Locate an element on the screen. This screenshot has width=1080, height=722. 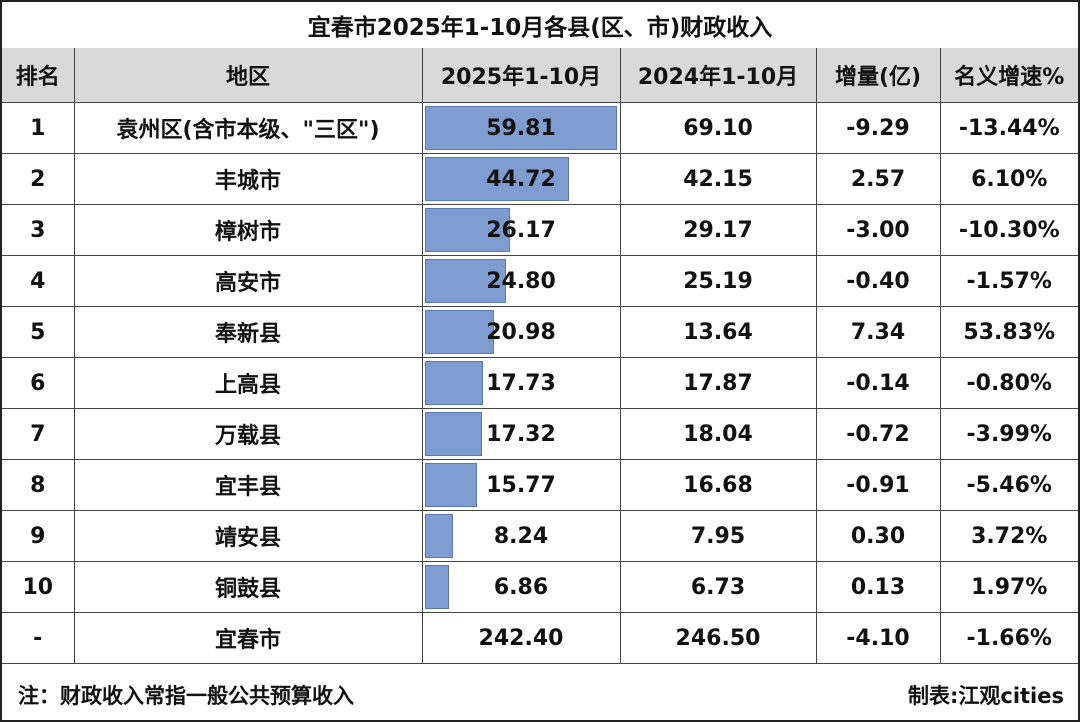
header-rank: 排名 is located at coordinates (38, 75).